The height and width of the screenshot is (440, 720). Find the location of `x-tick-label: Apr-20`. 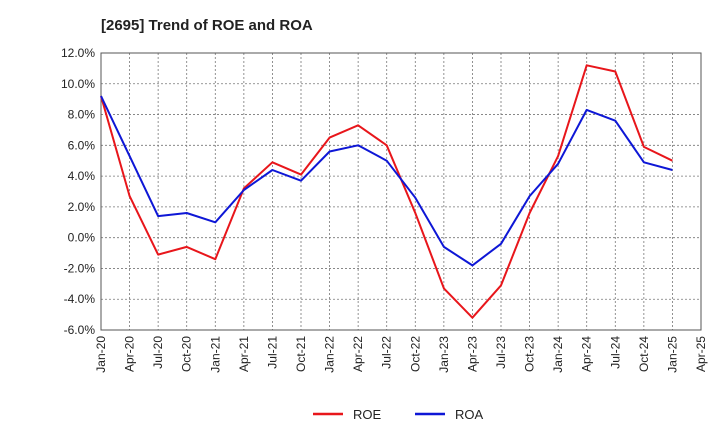

x-tick-label: Apr-20 is located at coordinates (130, 354).